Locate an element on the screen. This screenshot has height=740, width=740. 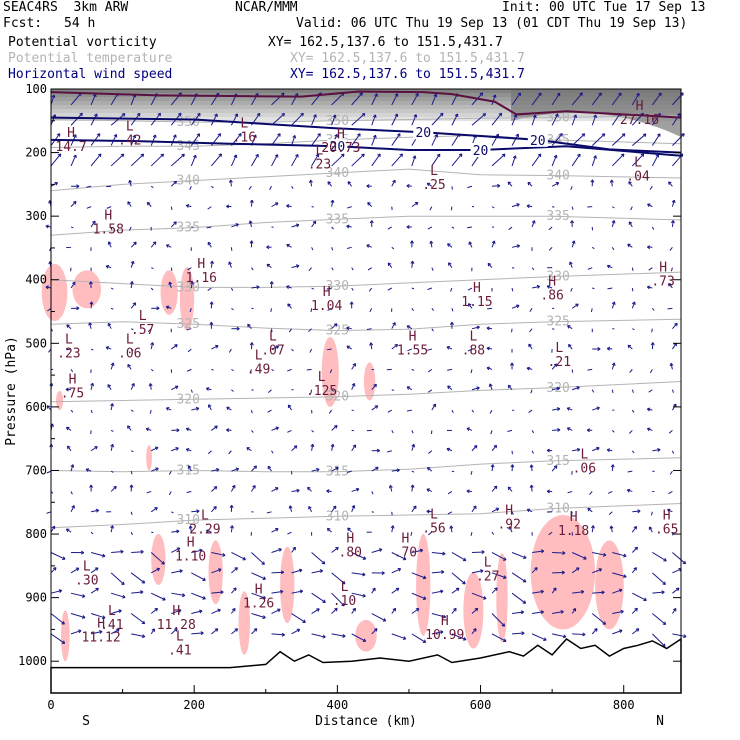
pv-extremum-type: H is located at coordinates (640, 106).